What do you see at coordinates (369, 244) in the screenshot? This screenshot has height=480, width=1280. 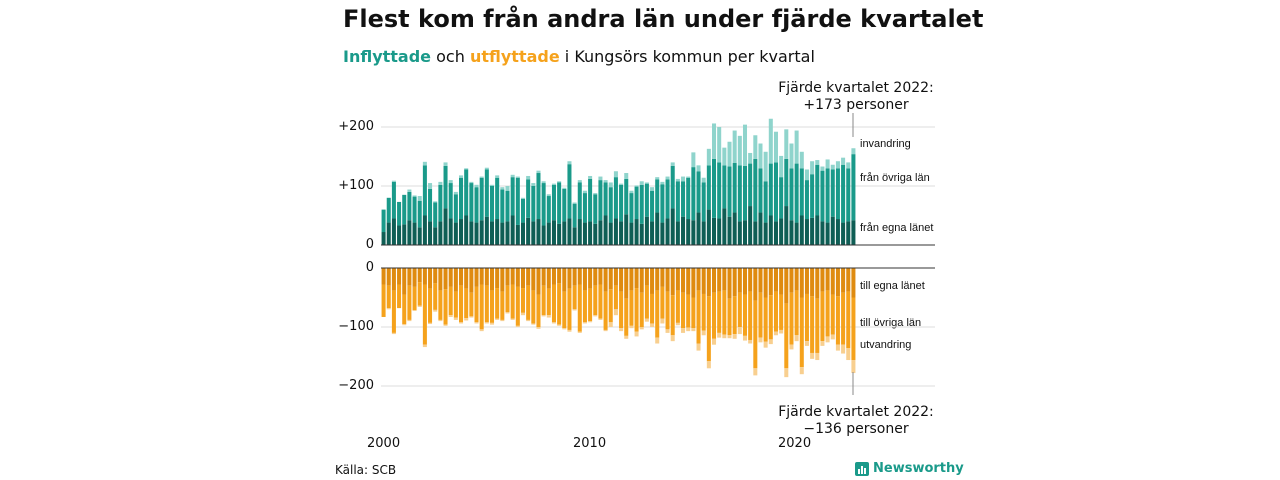 I see `y-tick-top-0: 0` at bounding box center [369, 244].